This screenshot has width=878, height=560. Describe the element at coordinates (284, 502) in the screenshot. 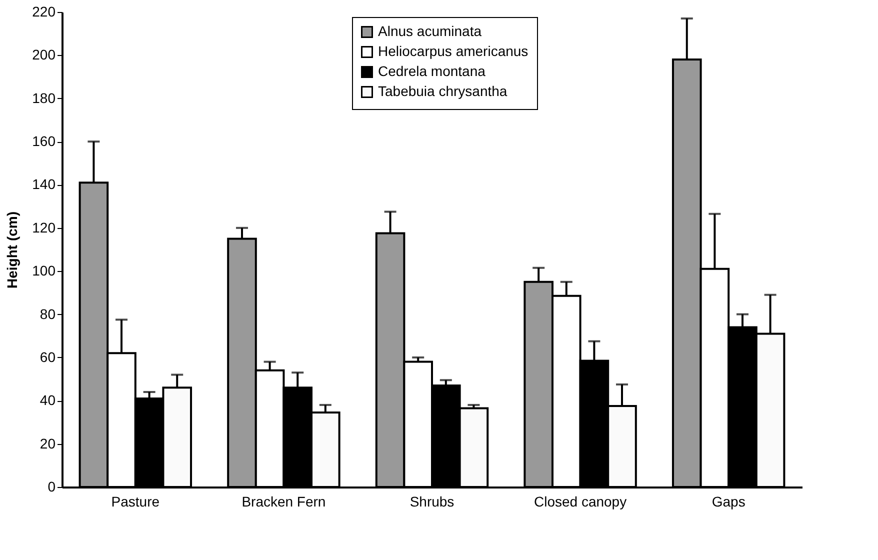

I see `x-tick-label: Bracken Fern` at that location.